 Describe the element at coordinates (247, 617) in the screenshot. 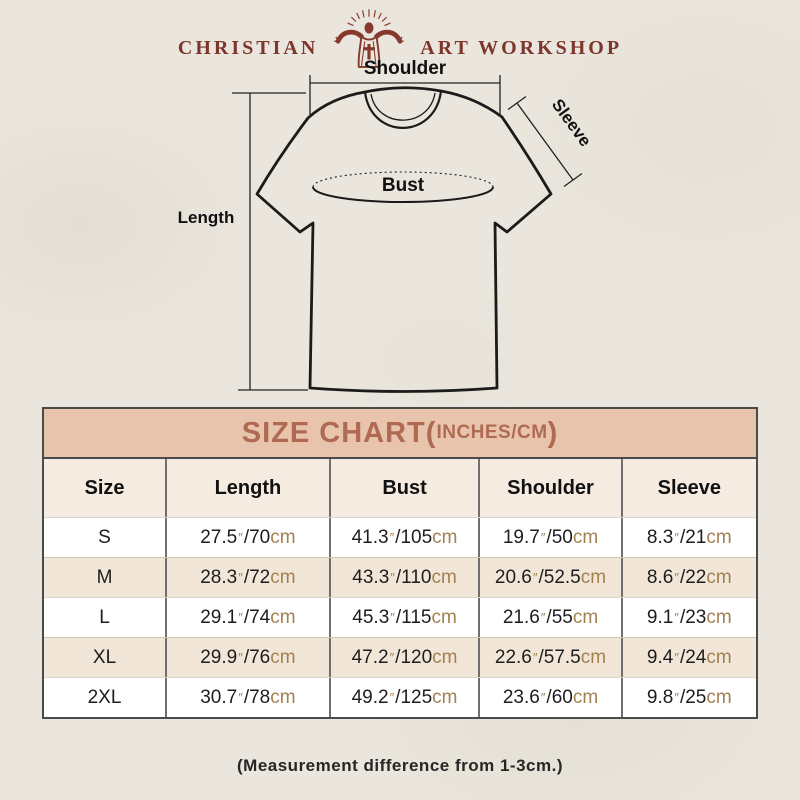

I see `length-value: 29.1 ″/74 cm` at that location.